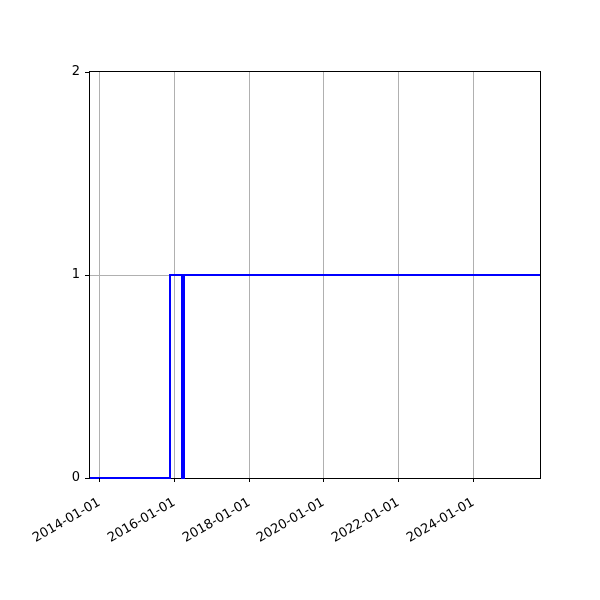 This screenshot has height=600, width=600. I want to click on x-tick-label: 2022-01-01, so click(366, 520).